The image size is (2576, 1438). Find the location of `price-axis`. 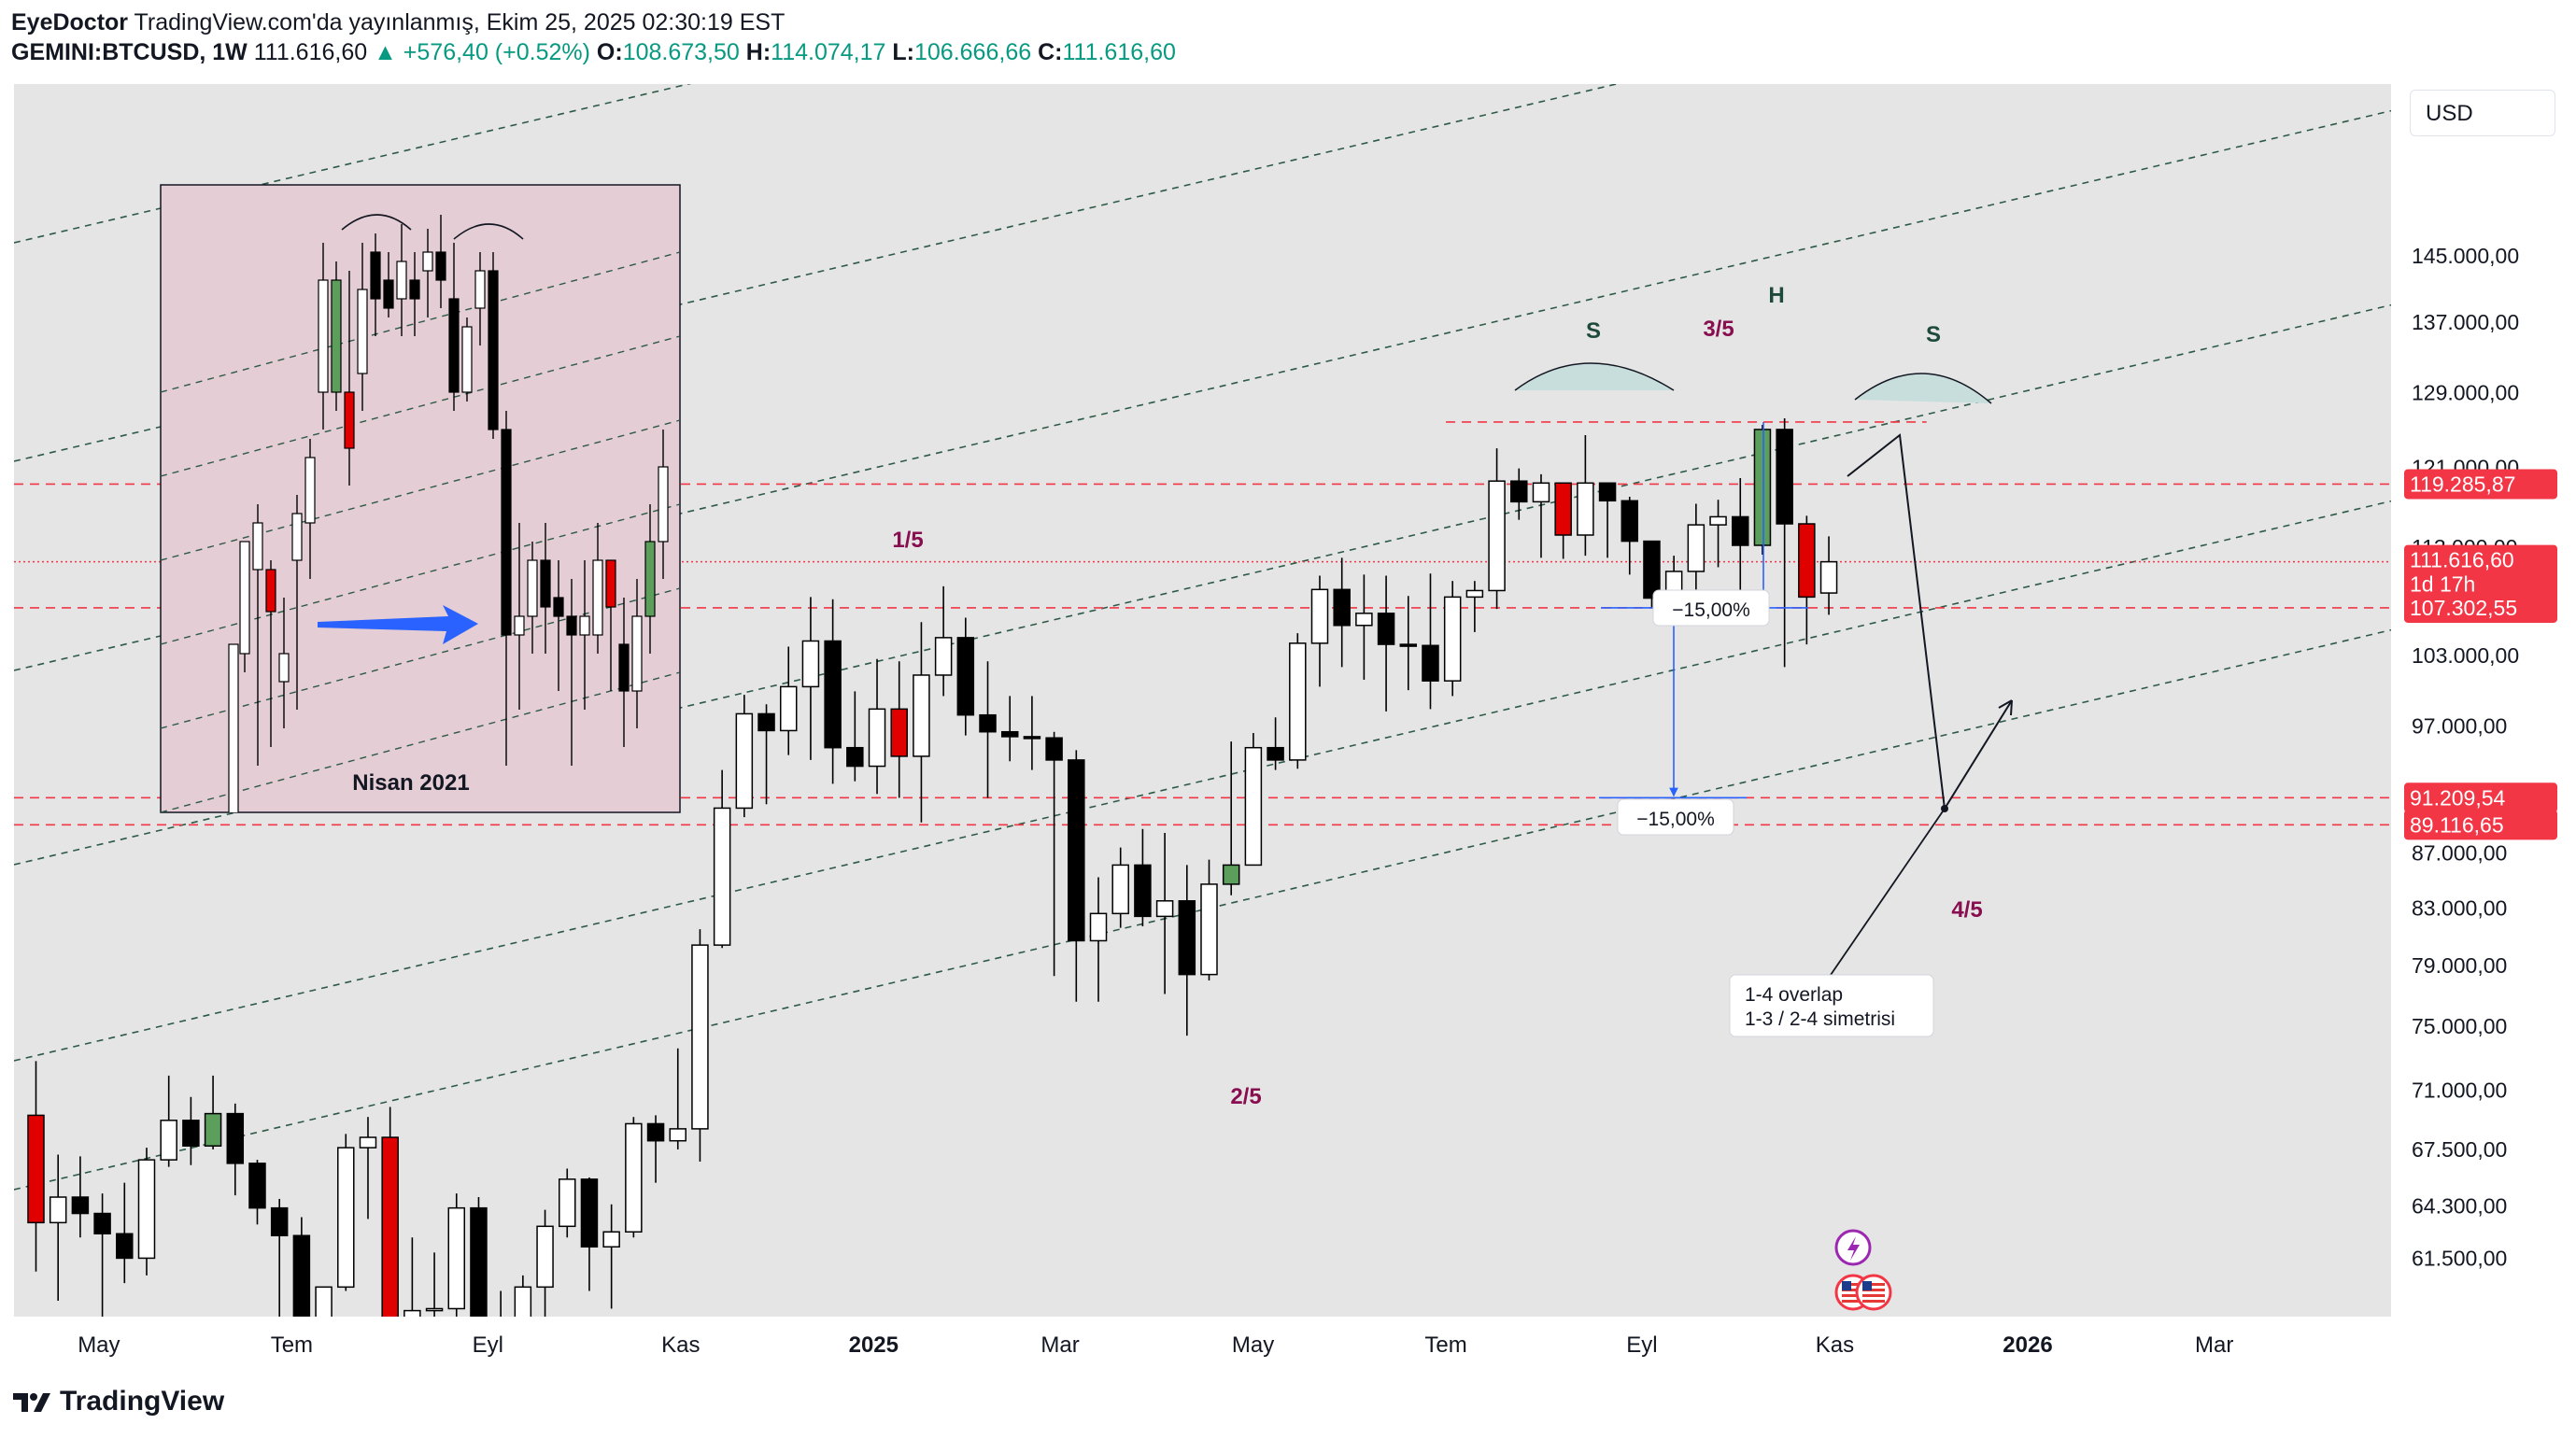

price-axis is located at coordinates (2483, 701).